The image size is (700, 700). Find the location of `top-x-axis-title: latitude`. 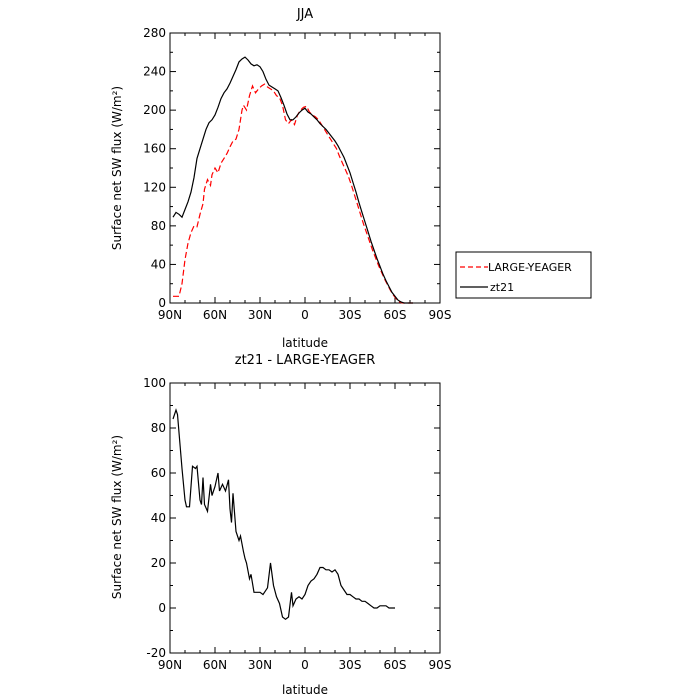

top-x-axis-title: latitude is located at coordinates (305, 343).